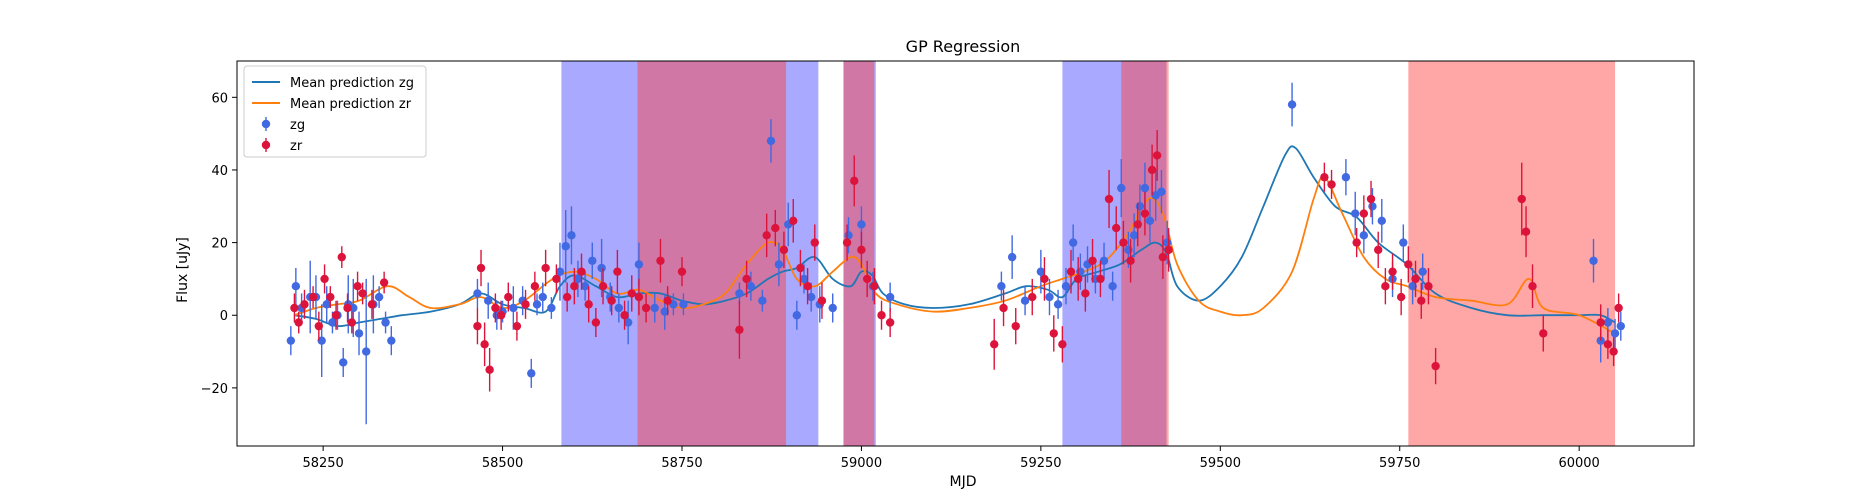 The image size is (1875, 500). Describe the element at coordinates (351, 104) in the screenshot. I see `legend-label-1: Mean prediction zr` at that location.